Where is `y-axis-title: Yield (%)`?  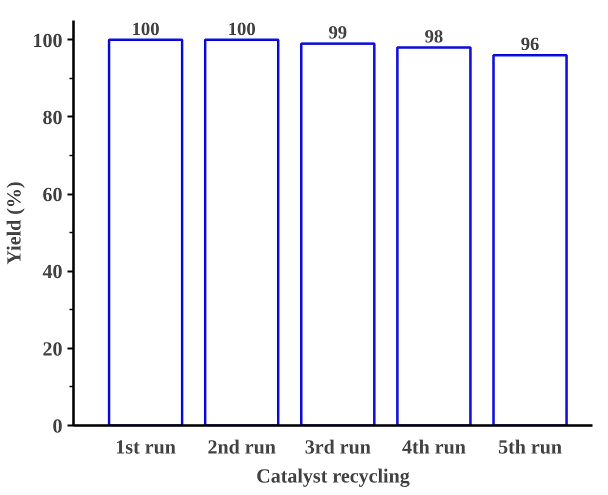
y-axis-title: Yield (%) is located at coordinates (15, 223).